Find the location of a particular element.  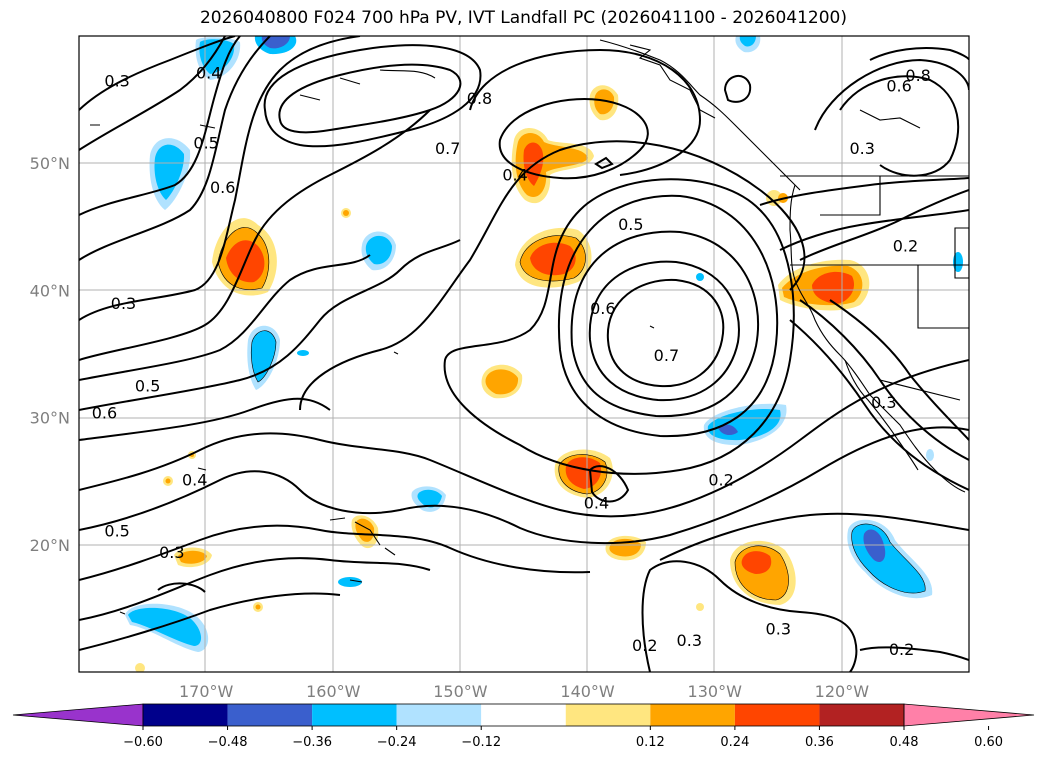

colorbar-label: 0.36 is located at coordinates (819, 742).